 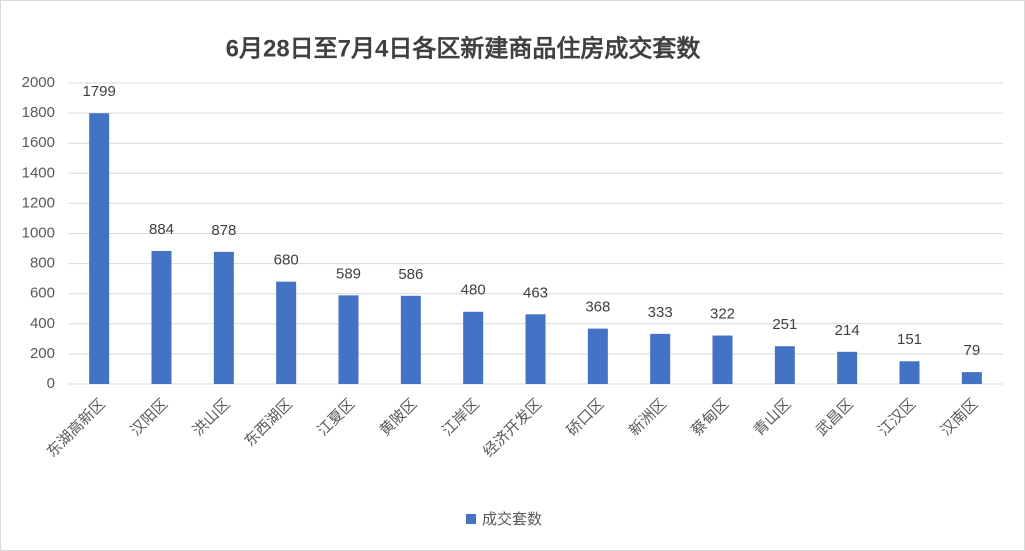 I want to click on y-tick-label: 0, so click(x=51, y=383).